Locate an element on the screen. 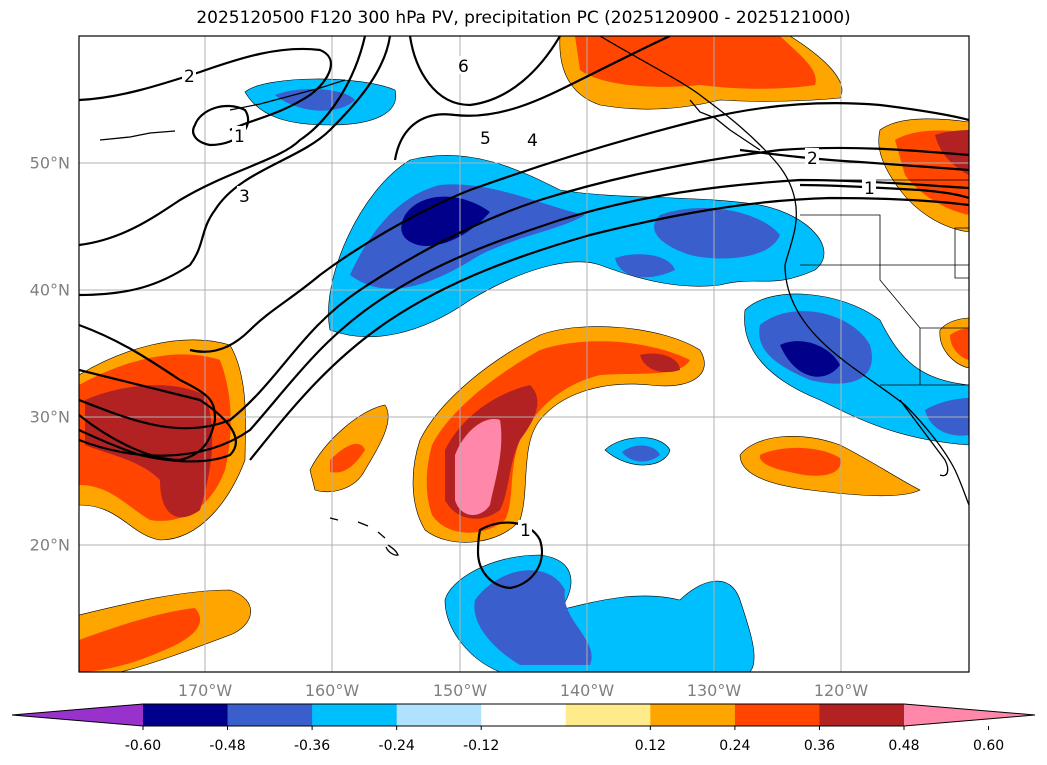 Image resolution: width=1047 pixels, height=765 pixels. precip-east-red is located at coordinates (800, 461).